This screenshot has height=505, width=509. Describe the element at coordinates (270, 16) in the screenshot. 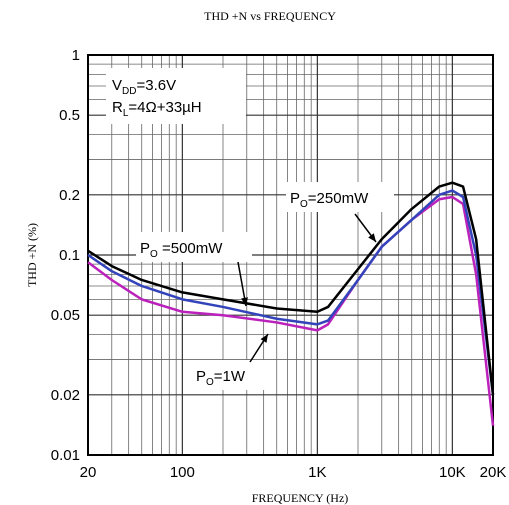

I see `chart-title: THD +N vs FREQUENCY` at that location.